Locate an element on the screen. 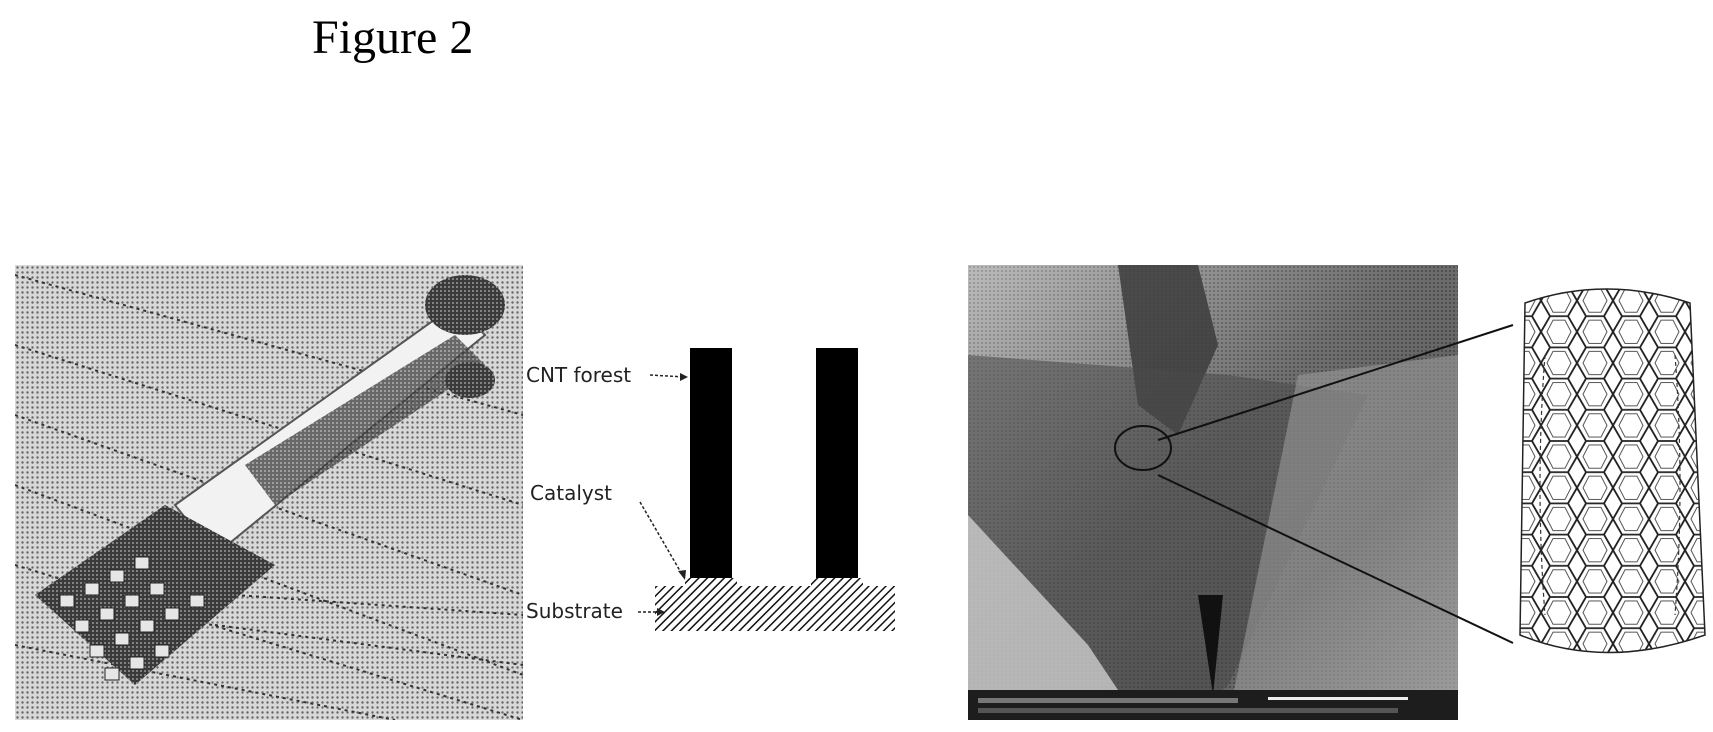 Image resolution: width=1713 pixels, height=732 pixels. cnt-growth-schematic: CNT forest Catalyst Substrate is located at coordinates (710, 495).